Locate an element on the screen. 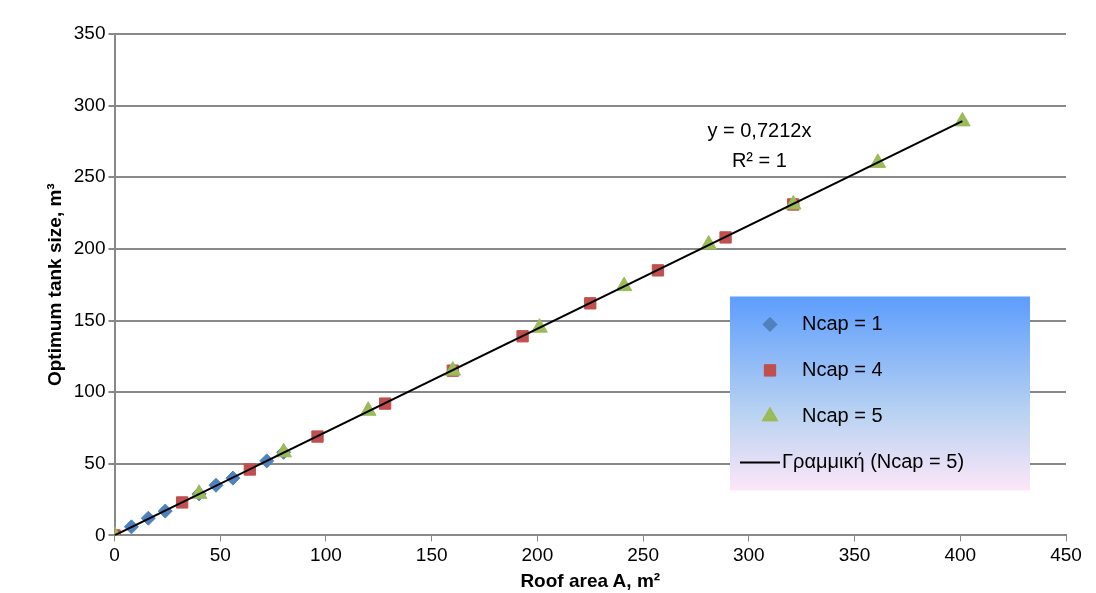 The width and height of the screenshot is (1096, 593). y-tick-label: 200 is located at coordinates (89, 248).